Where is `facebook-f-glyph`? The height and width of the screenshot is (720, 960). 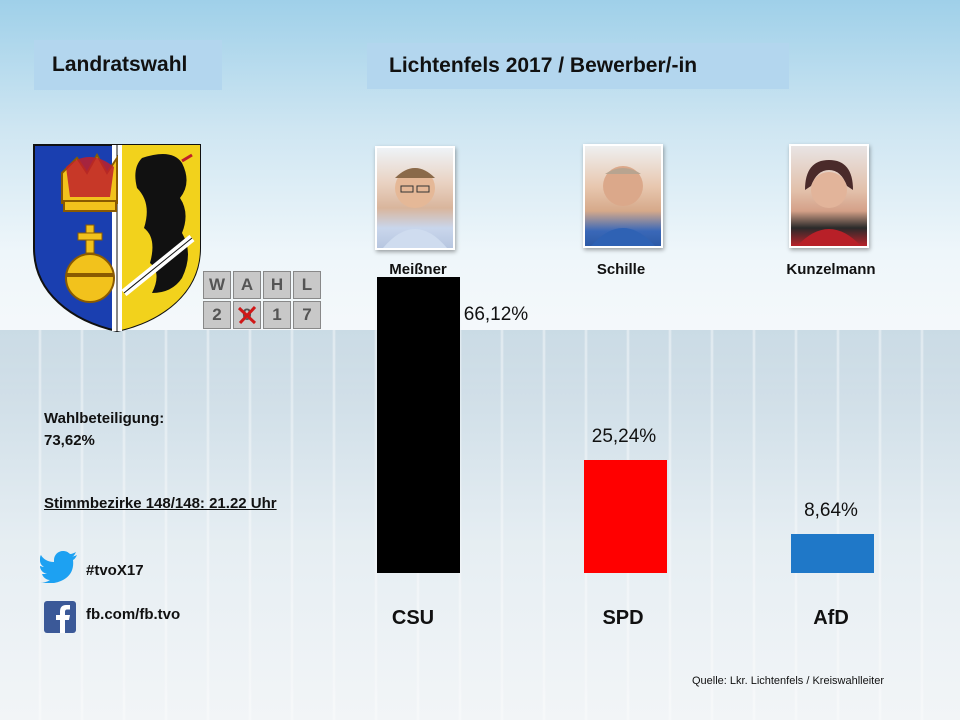
facebook-f-glyph is located at coordinates (63, 619).